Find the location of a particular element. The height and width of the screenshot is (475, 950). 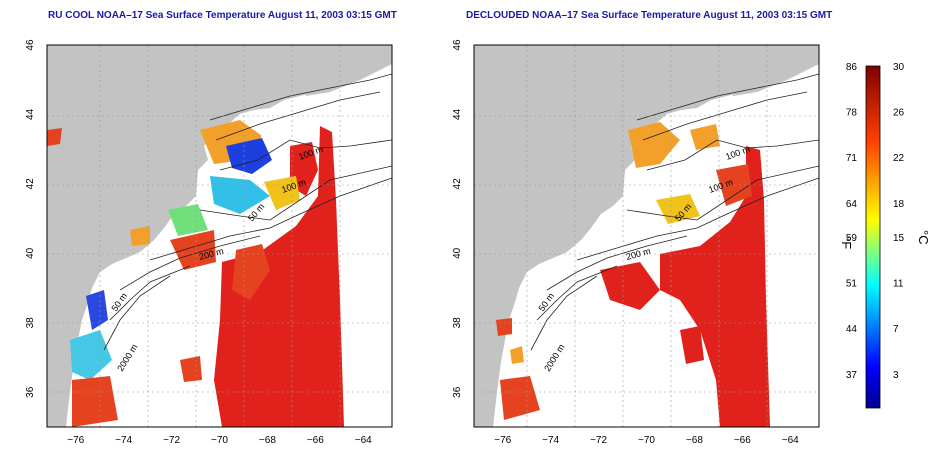

celsius-tick-label: 26 is located at coordinates (899, 113).